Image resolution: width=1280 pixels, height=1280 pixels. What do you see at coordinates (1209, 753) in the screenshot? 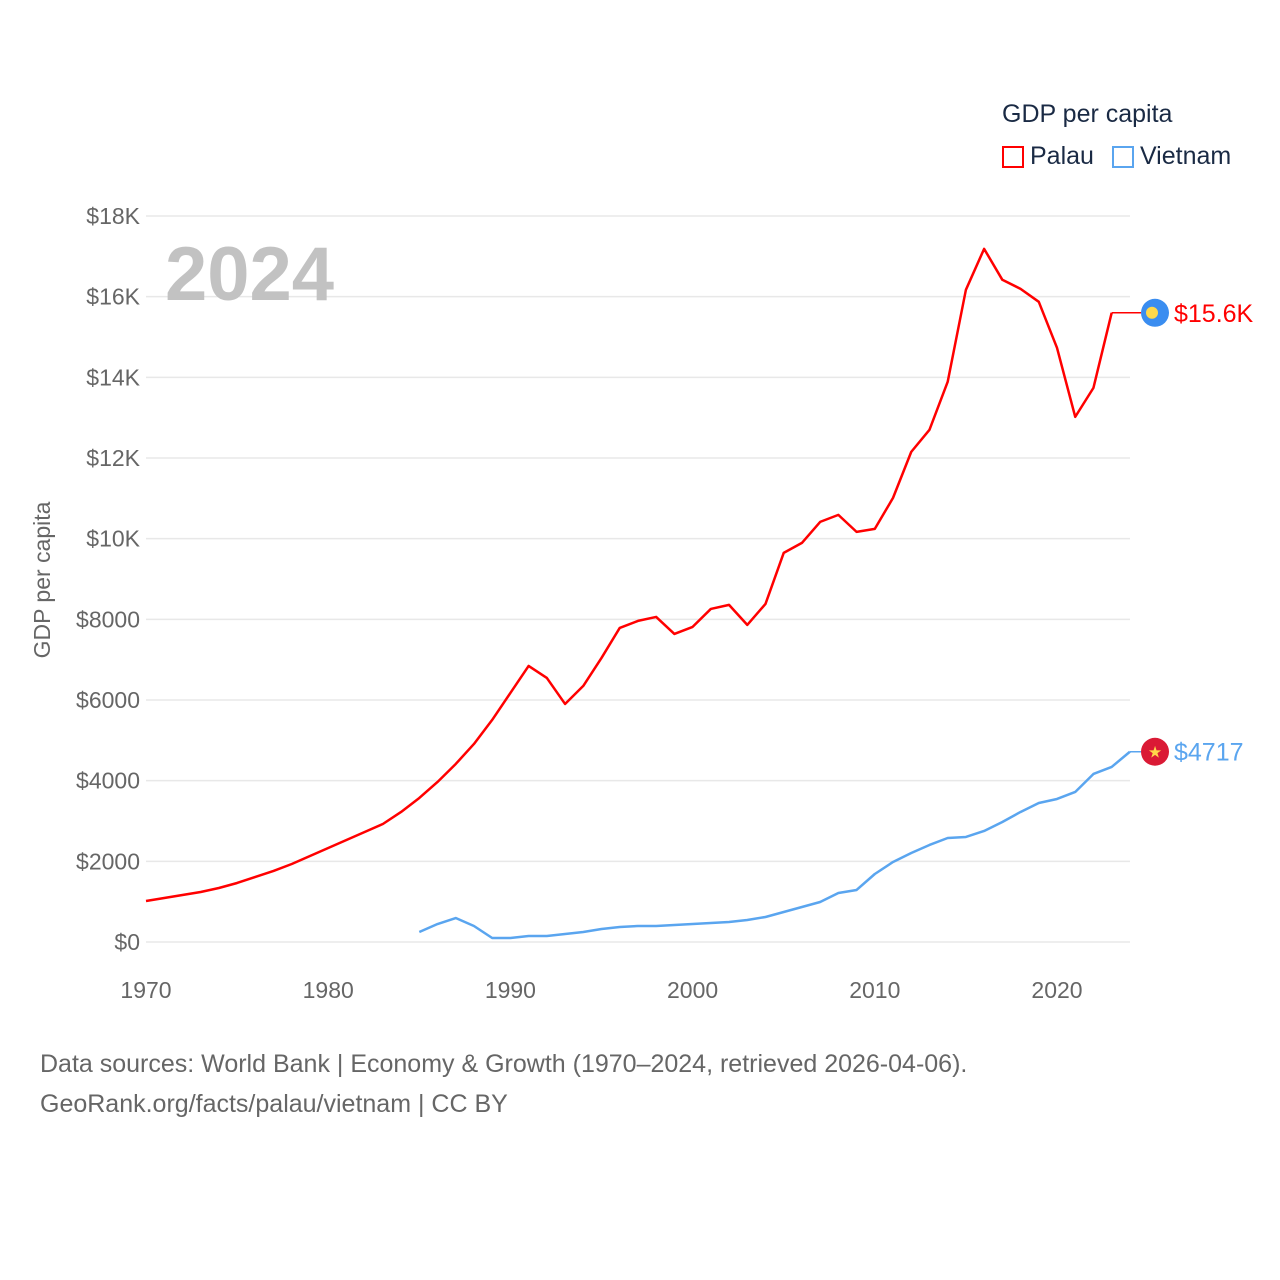
I see `end-value-label: $4717` at bounding box center [1209, 753].